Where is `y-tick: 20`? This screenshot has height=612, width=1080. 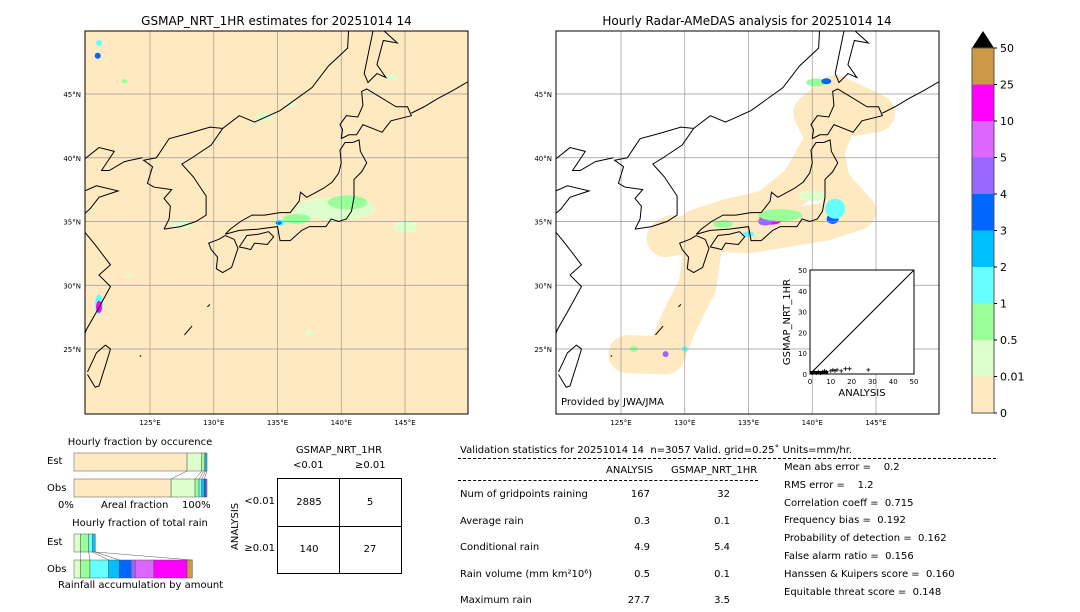 y-tick: 20 is located at coordinates (802, 333).